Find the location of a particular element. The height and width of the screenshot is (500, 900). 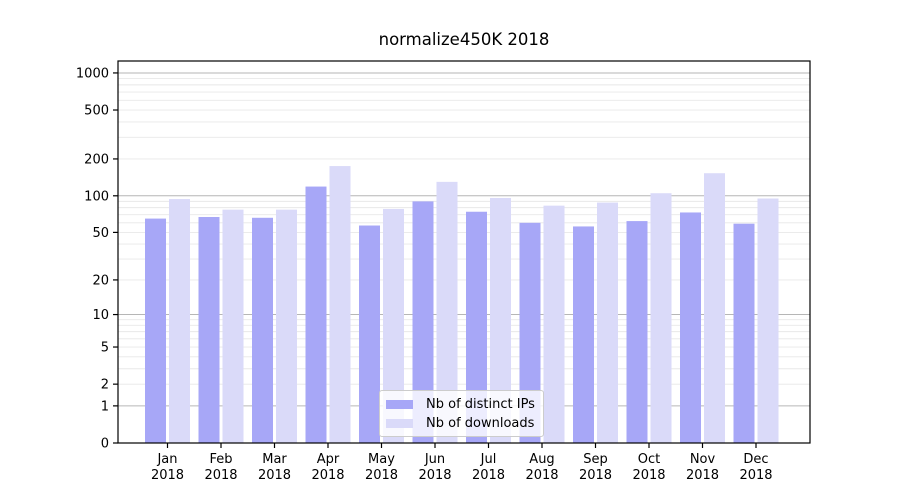

bar-distinct-ips-dec is located at coordinates (744, 333).